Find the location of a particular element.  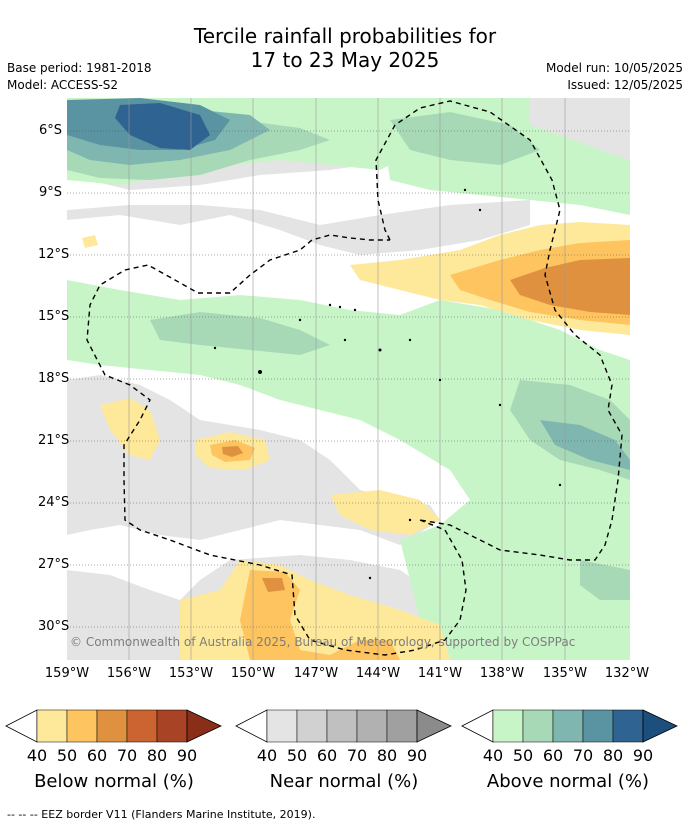

lon-label: 135°W is located at coordinates (565, 673).